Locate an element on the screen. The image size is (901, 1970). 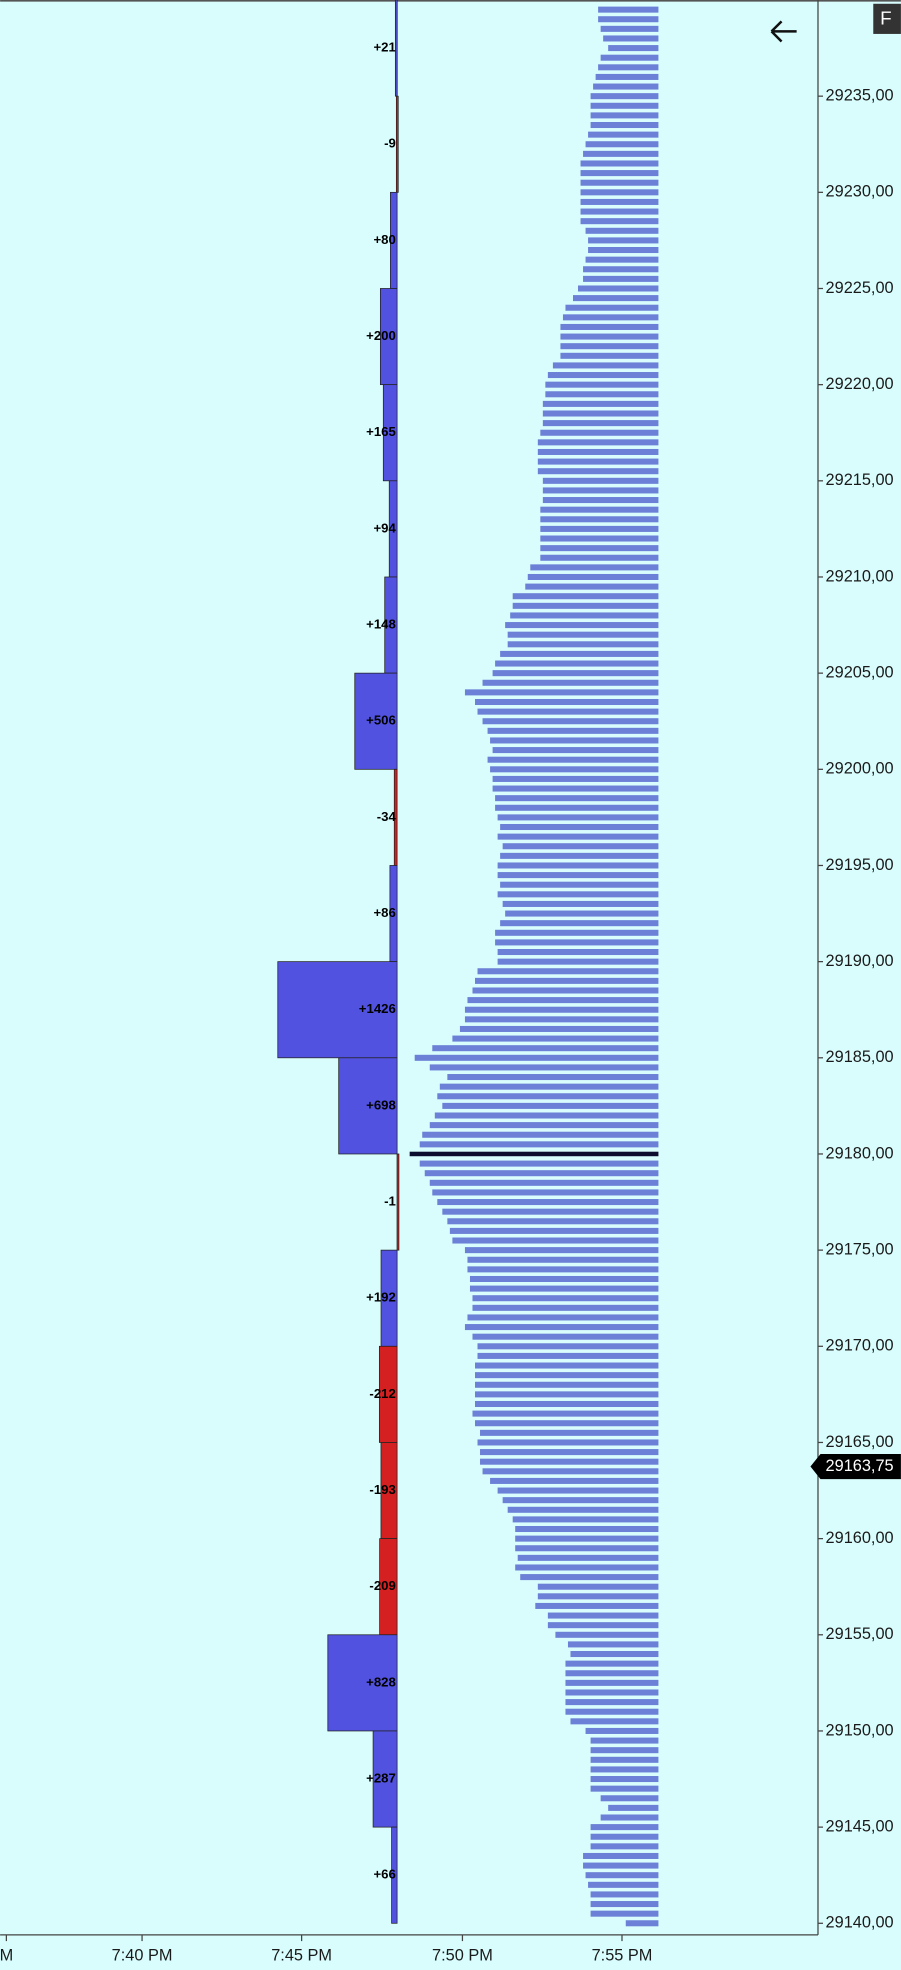
delta-label: -193 is located at coordinates (382, 1489).